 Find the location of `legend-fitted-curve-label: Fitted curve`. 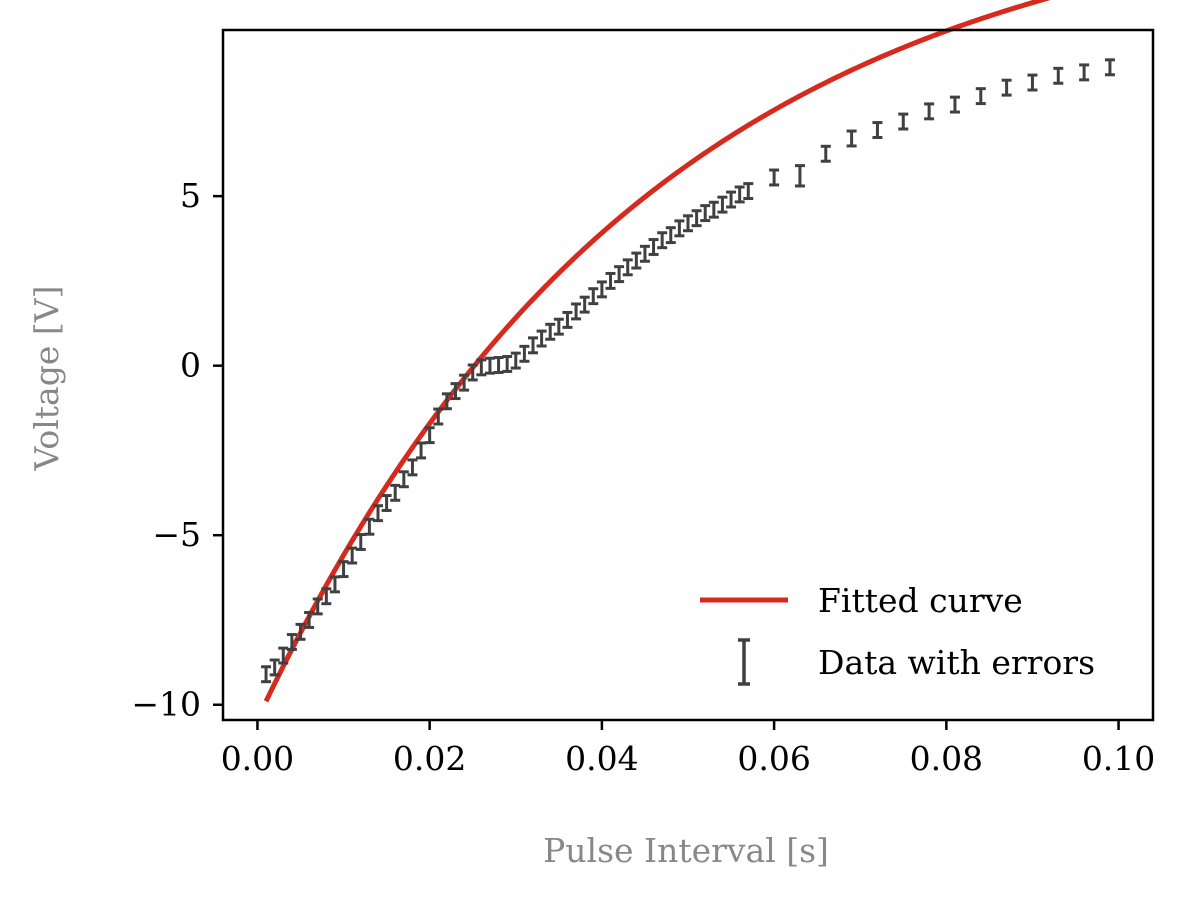

legend-fitted-curve-label: Fitted curve is located at coordinates (920, 600).